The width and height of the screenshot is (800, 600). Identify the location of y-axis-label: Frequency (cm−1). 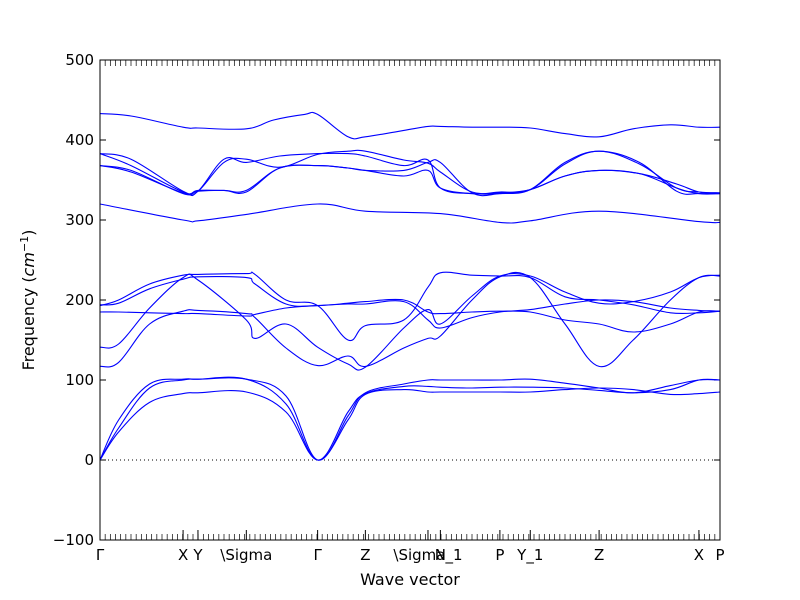
(28, 300).